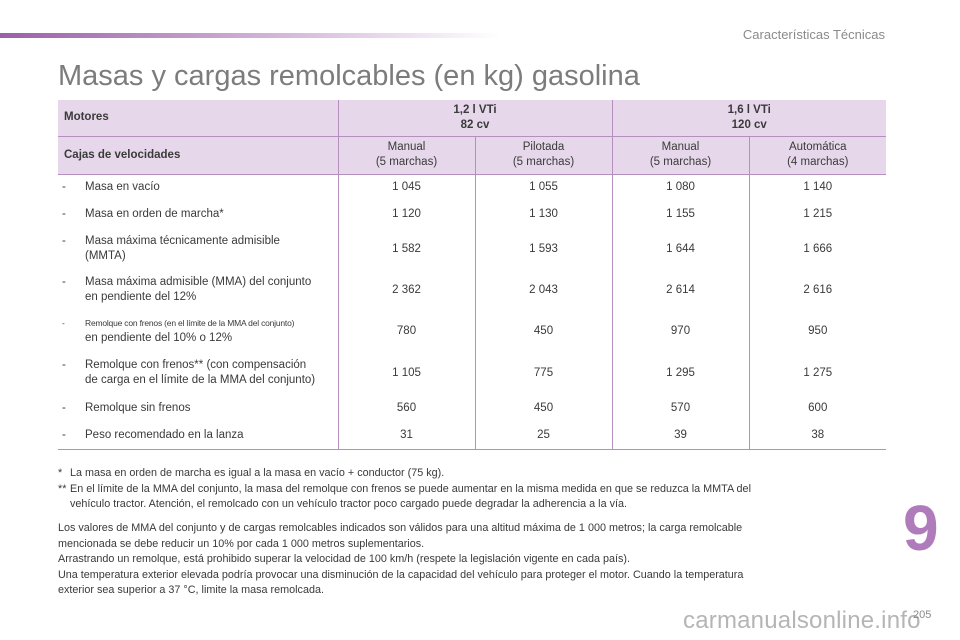  Describe the element at coordinates (198, 155) in the screenshot. I see `gearbox-label: Cajas de velocidades` at that location.